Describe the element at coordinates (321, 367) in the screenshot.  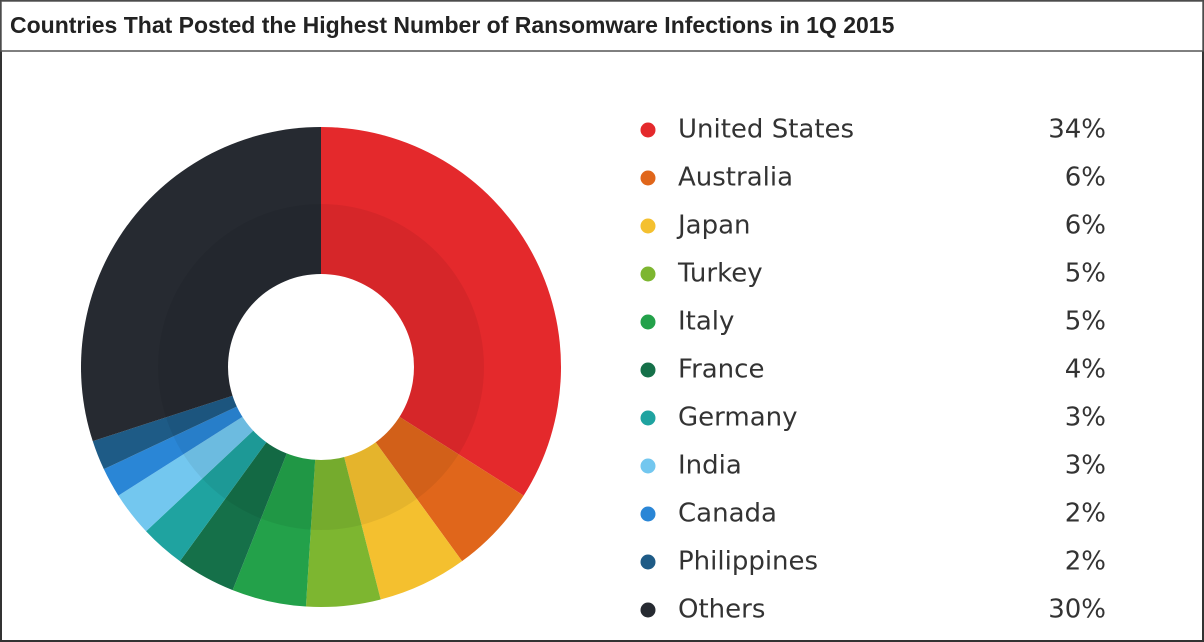
I see `donut-hole` at that location.